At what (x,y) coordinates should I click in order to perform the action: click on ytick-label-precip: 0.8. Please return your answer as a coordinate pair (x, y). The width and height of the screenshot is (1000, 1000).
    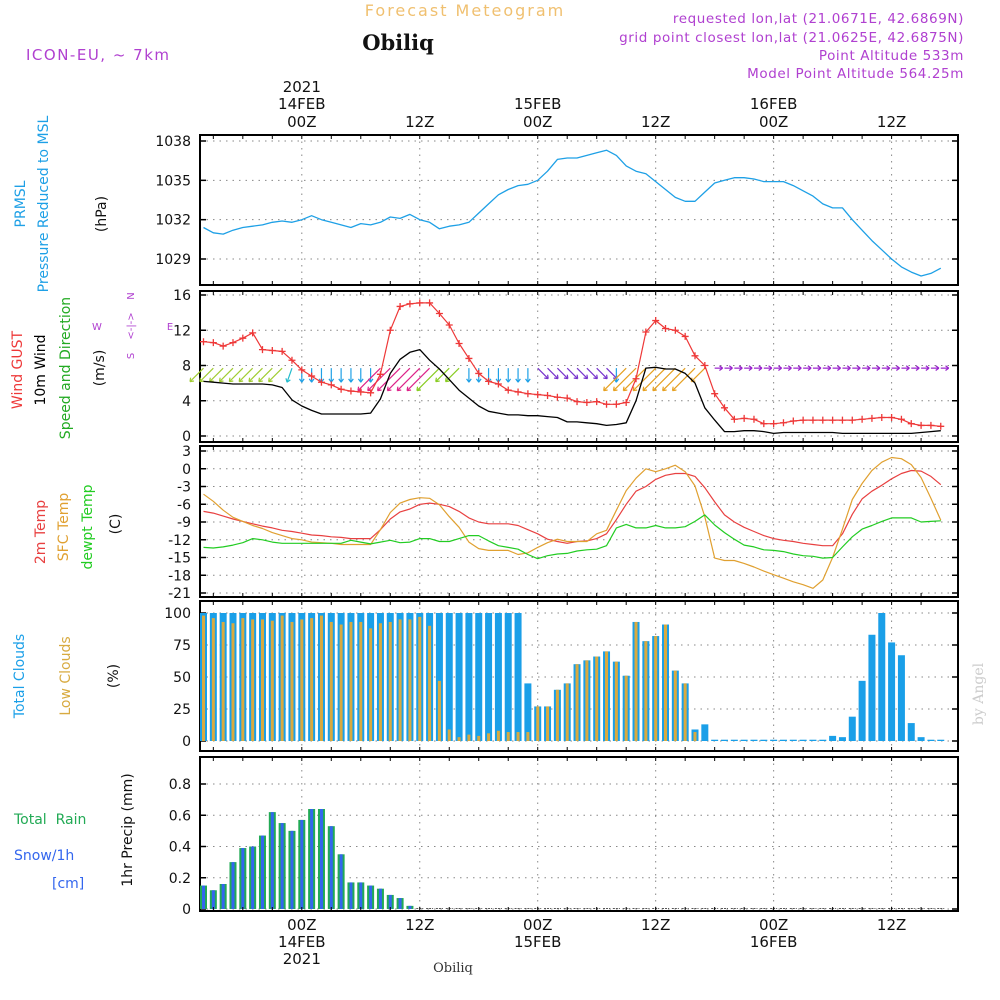
    Looking at the image, I should click on (180, 785).